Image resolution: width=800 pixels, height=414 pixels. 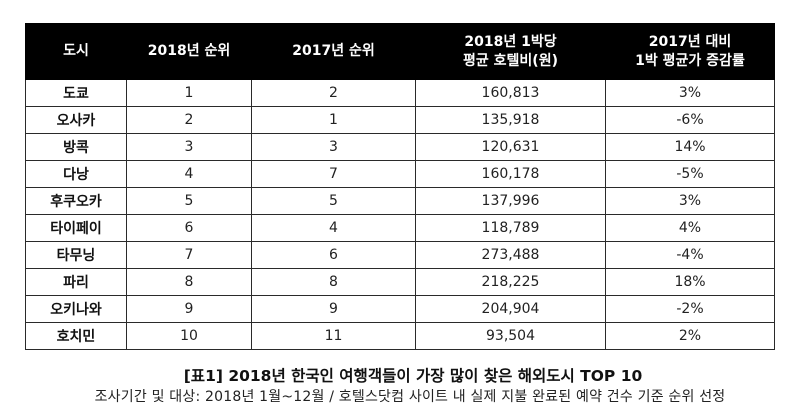 I want to click on cell-city: 타무닝, so click(x=76, y=255).